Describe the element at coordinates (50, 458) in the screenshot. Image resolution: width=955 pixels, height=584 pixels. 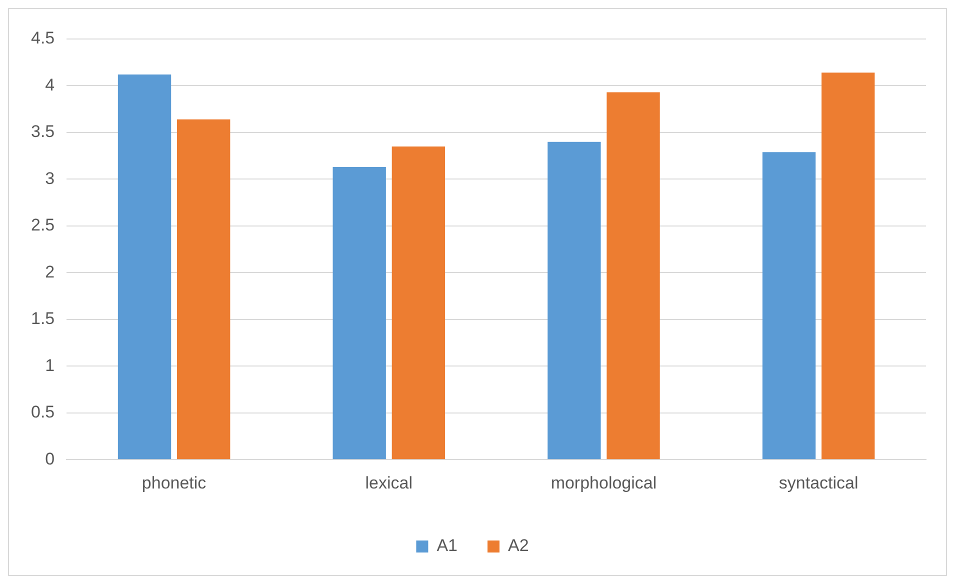
I see `y-tick-label: 0` at that location.